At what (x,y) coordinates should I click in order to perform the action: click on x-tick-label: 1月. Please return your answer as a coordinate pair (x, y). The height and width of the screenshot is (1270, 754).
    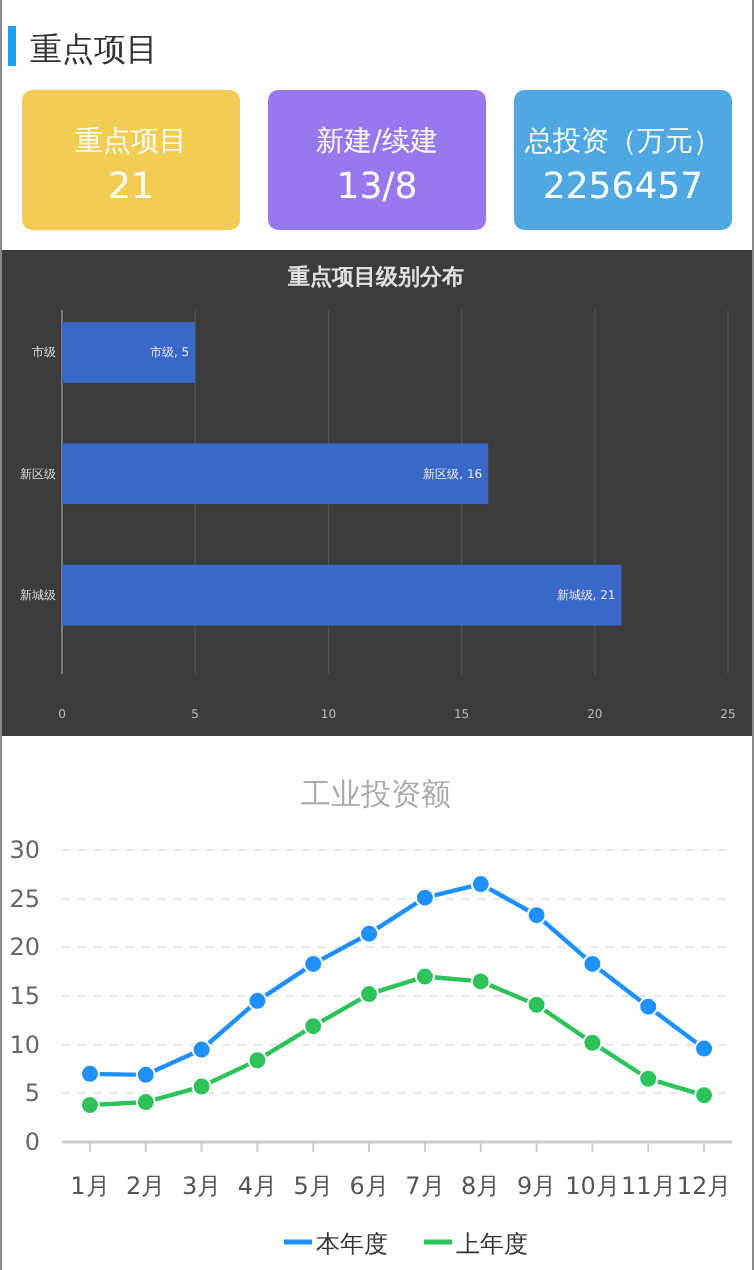
    Looking at the image, I should click on (90, 1186).